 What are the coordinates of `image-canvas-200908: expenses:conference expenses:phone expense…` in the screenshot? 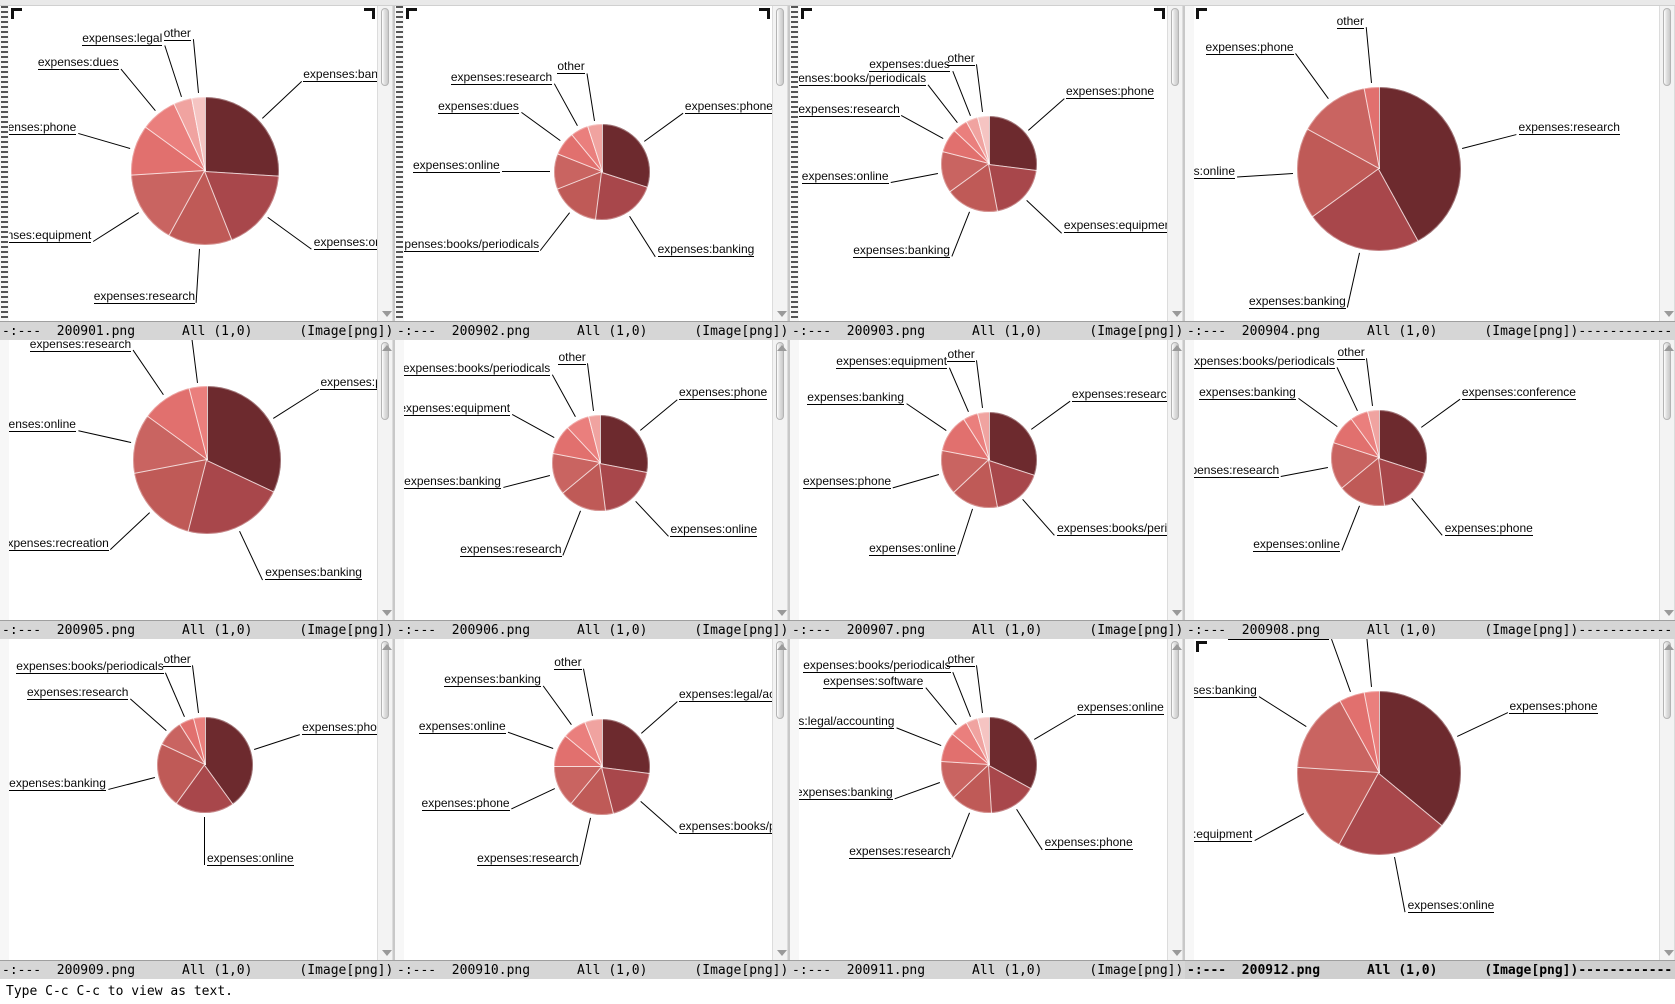 It's located at (1426, 480).